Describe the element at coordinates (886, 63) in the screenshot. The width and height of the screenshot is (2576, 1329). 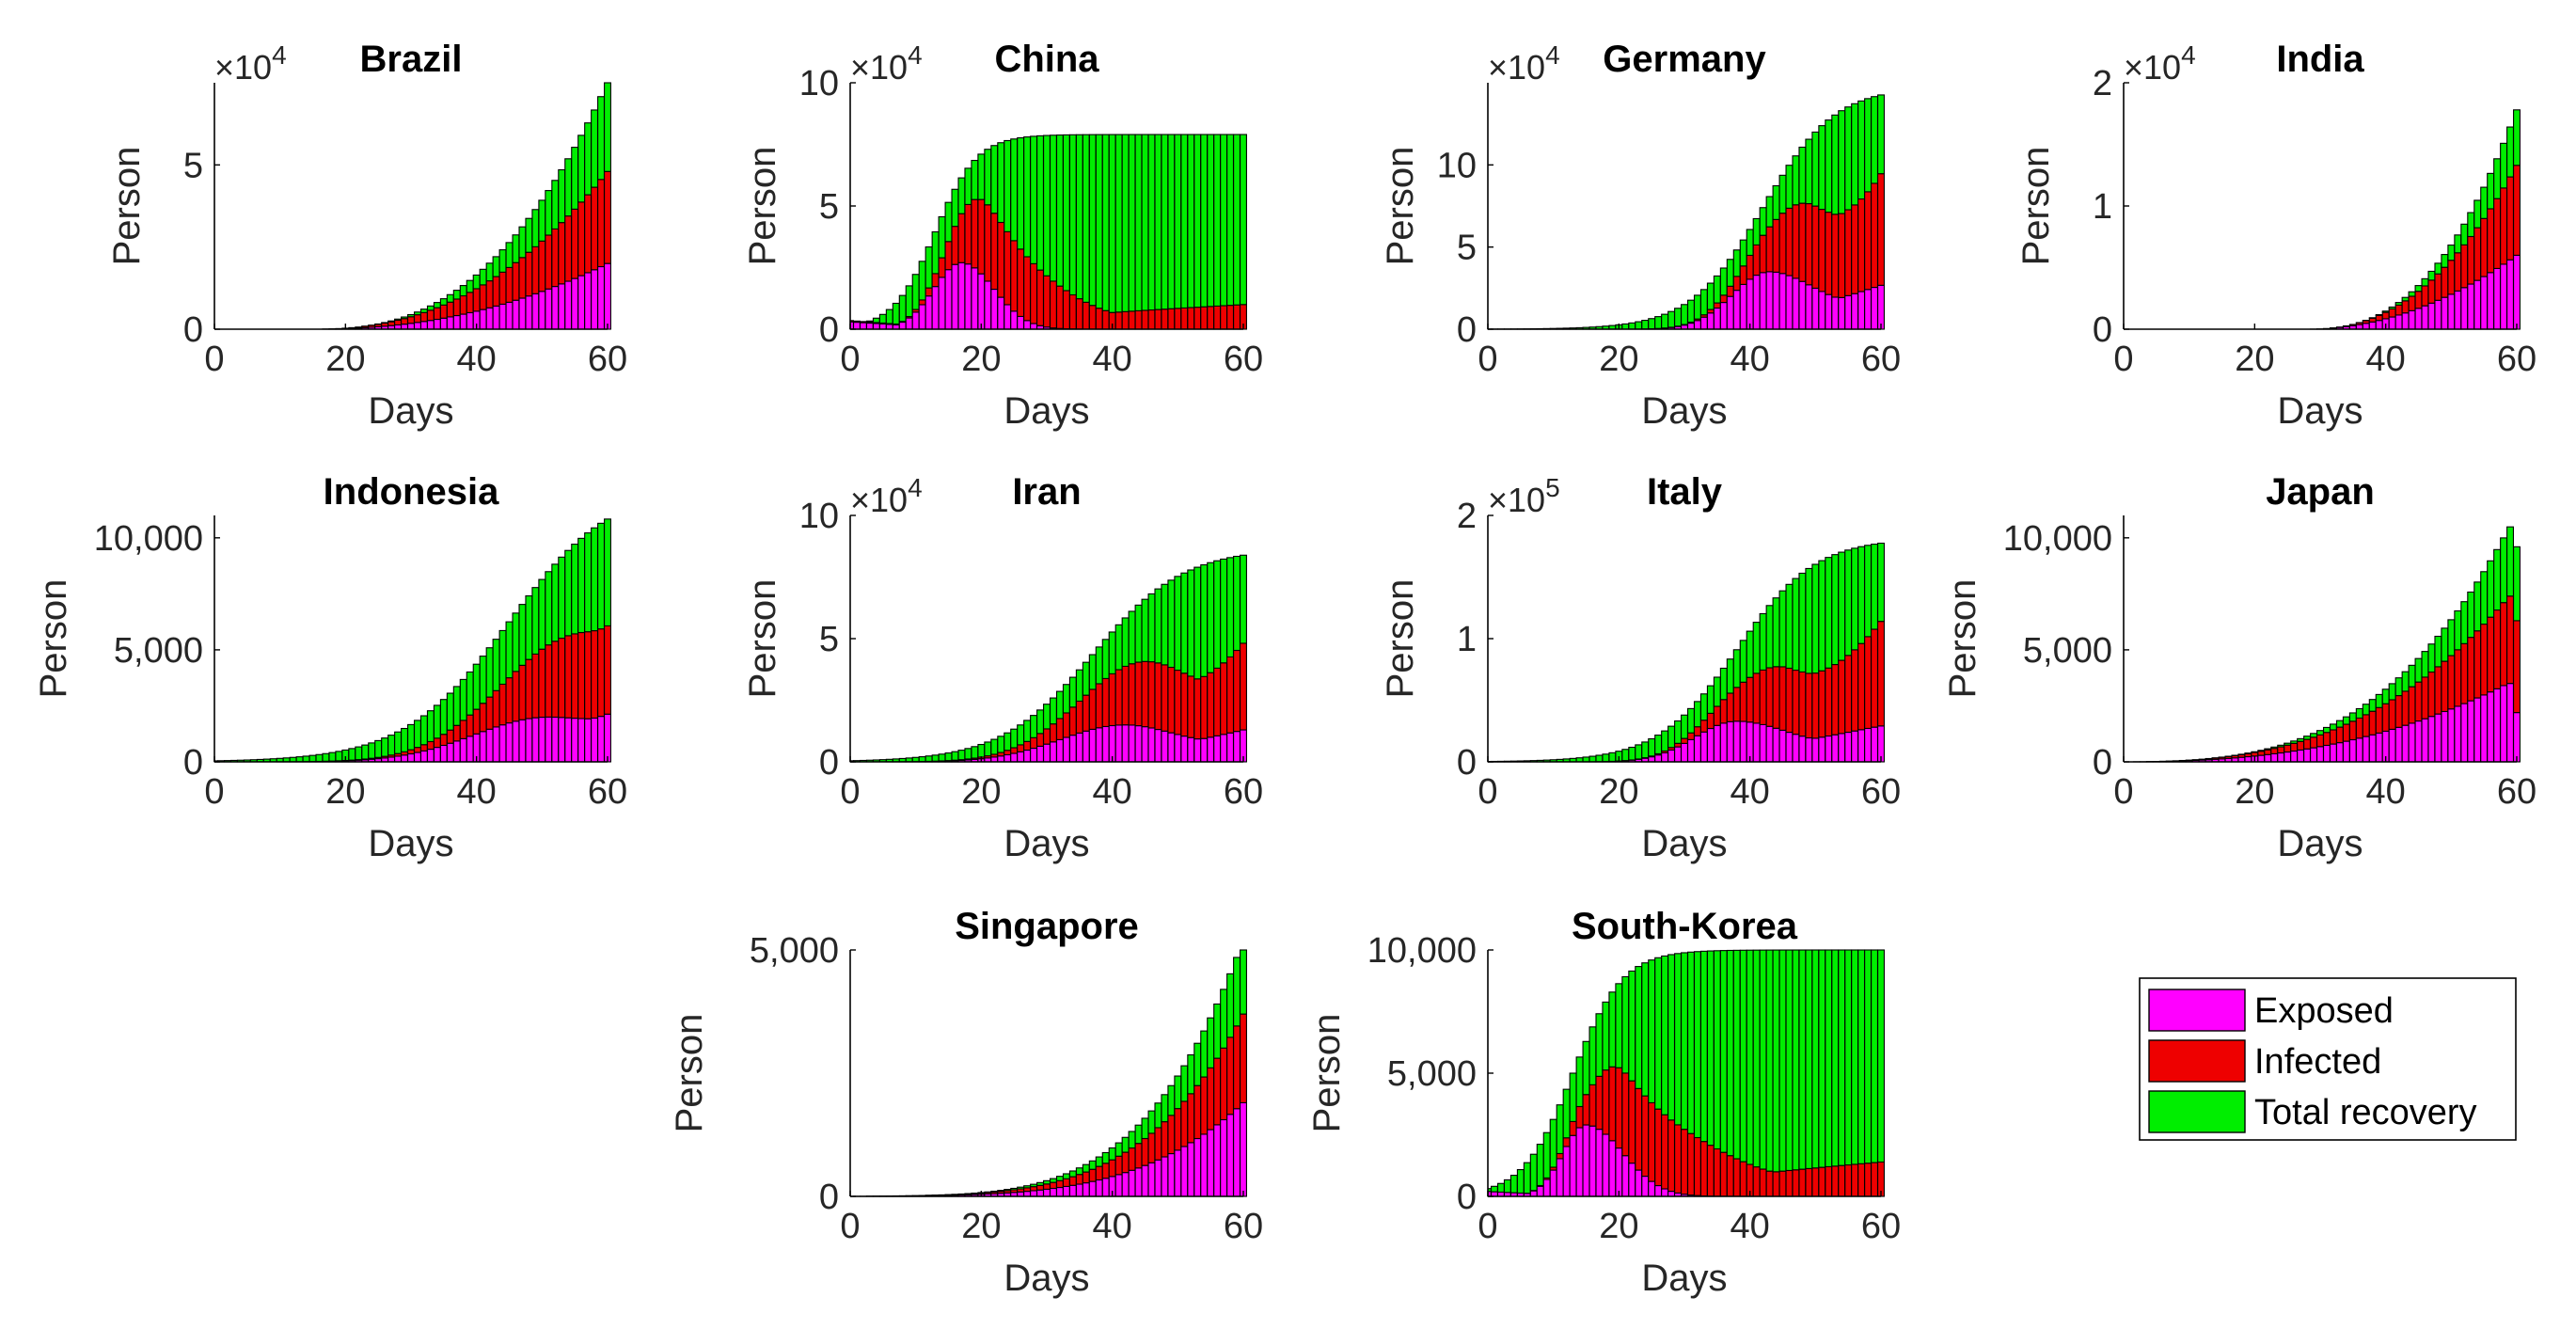
I see `y-exponent-label: ×10⁴` at that location.